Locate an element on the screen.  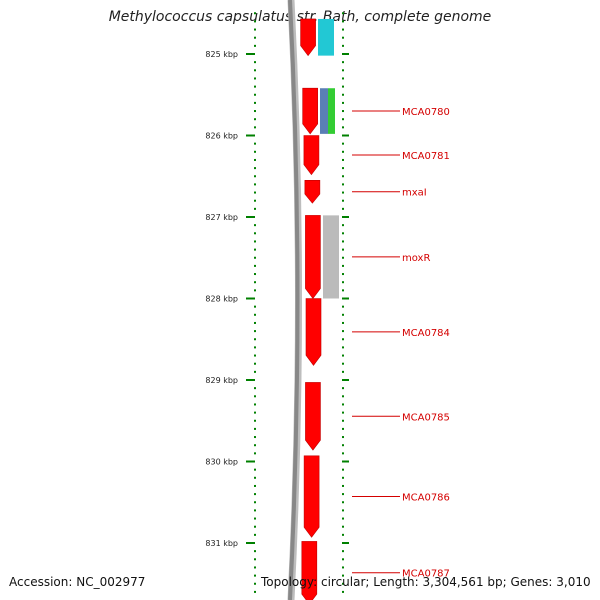
tick-label: 830 kbp is located at coordinates (221, 462).